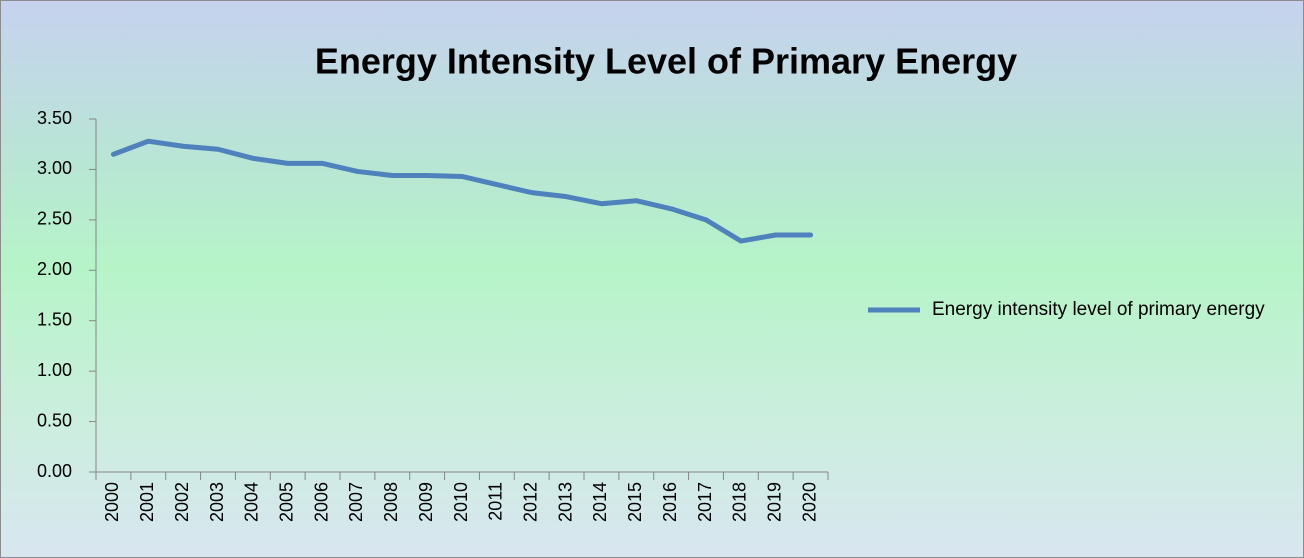 This screenshot has width=1304, height=558. What do you see at coordinates (217, 502) in the screenshot?
I see `x-tick-label: 2003` at bounding box center [217, 502].